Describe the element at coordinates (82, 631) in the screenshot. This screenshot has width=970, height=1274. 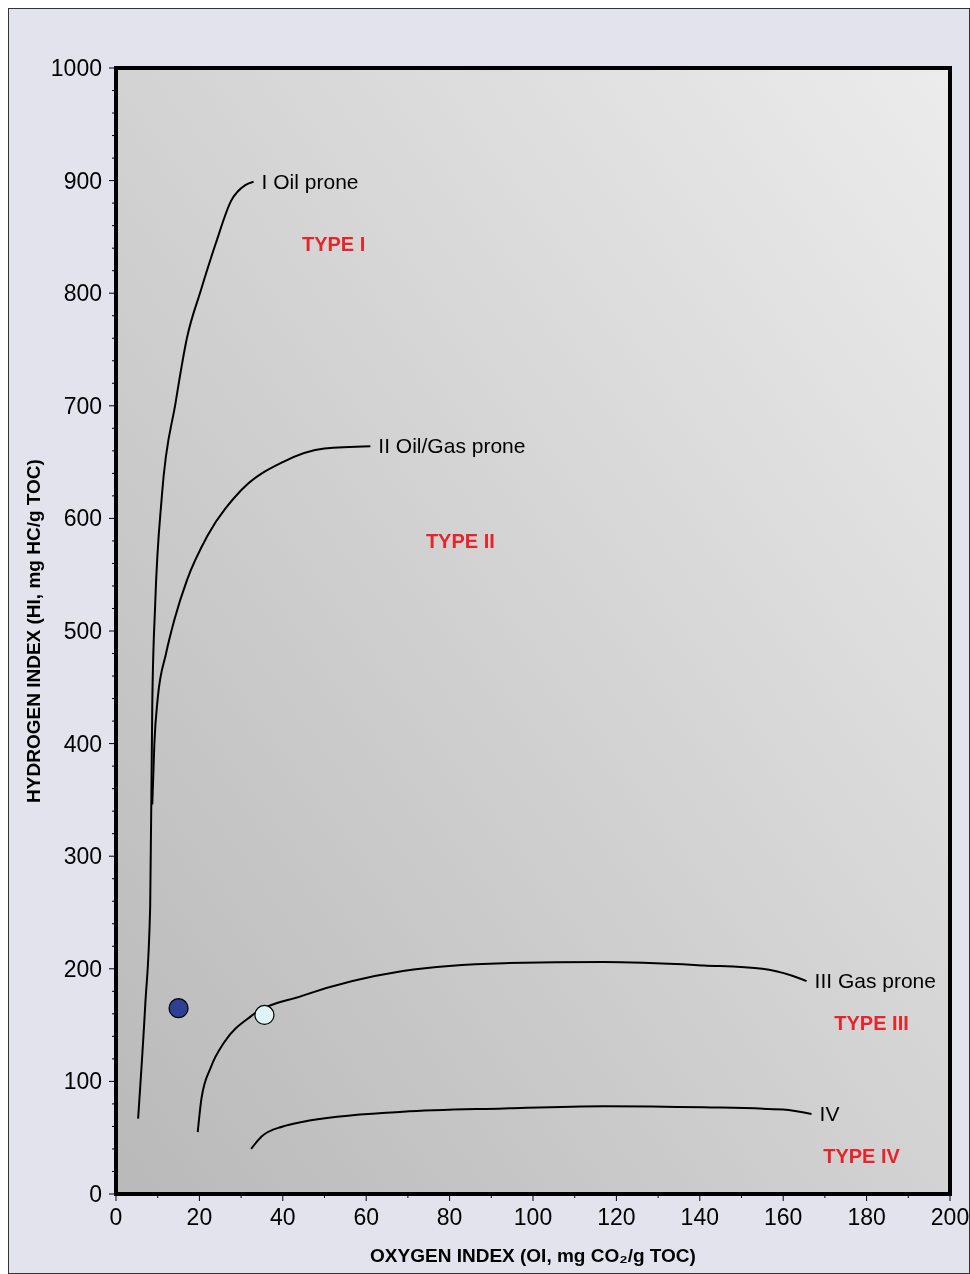
I see `y-tick-label: 500` at that location.